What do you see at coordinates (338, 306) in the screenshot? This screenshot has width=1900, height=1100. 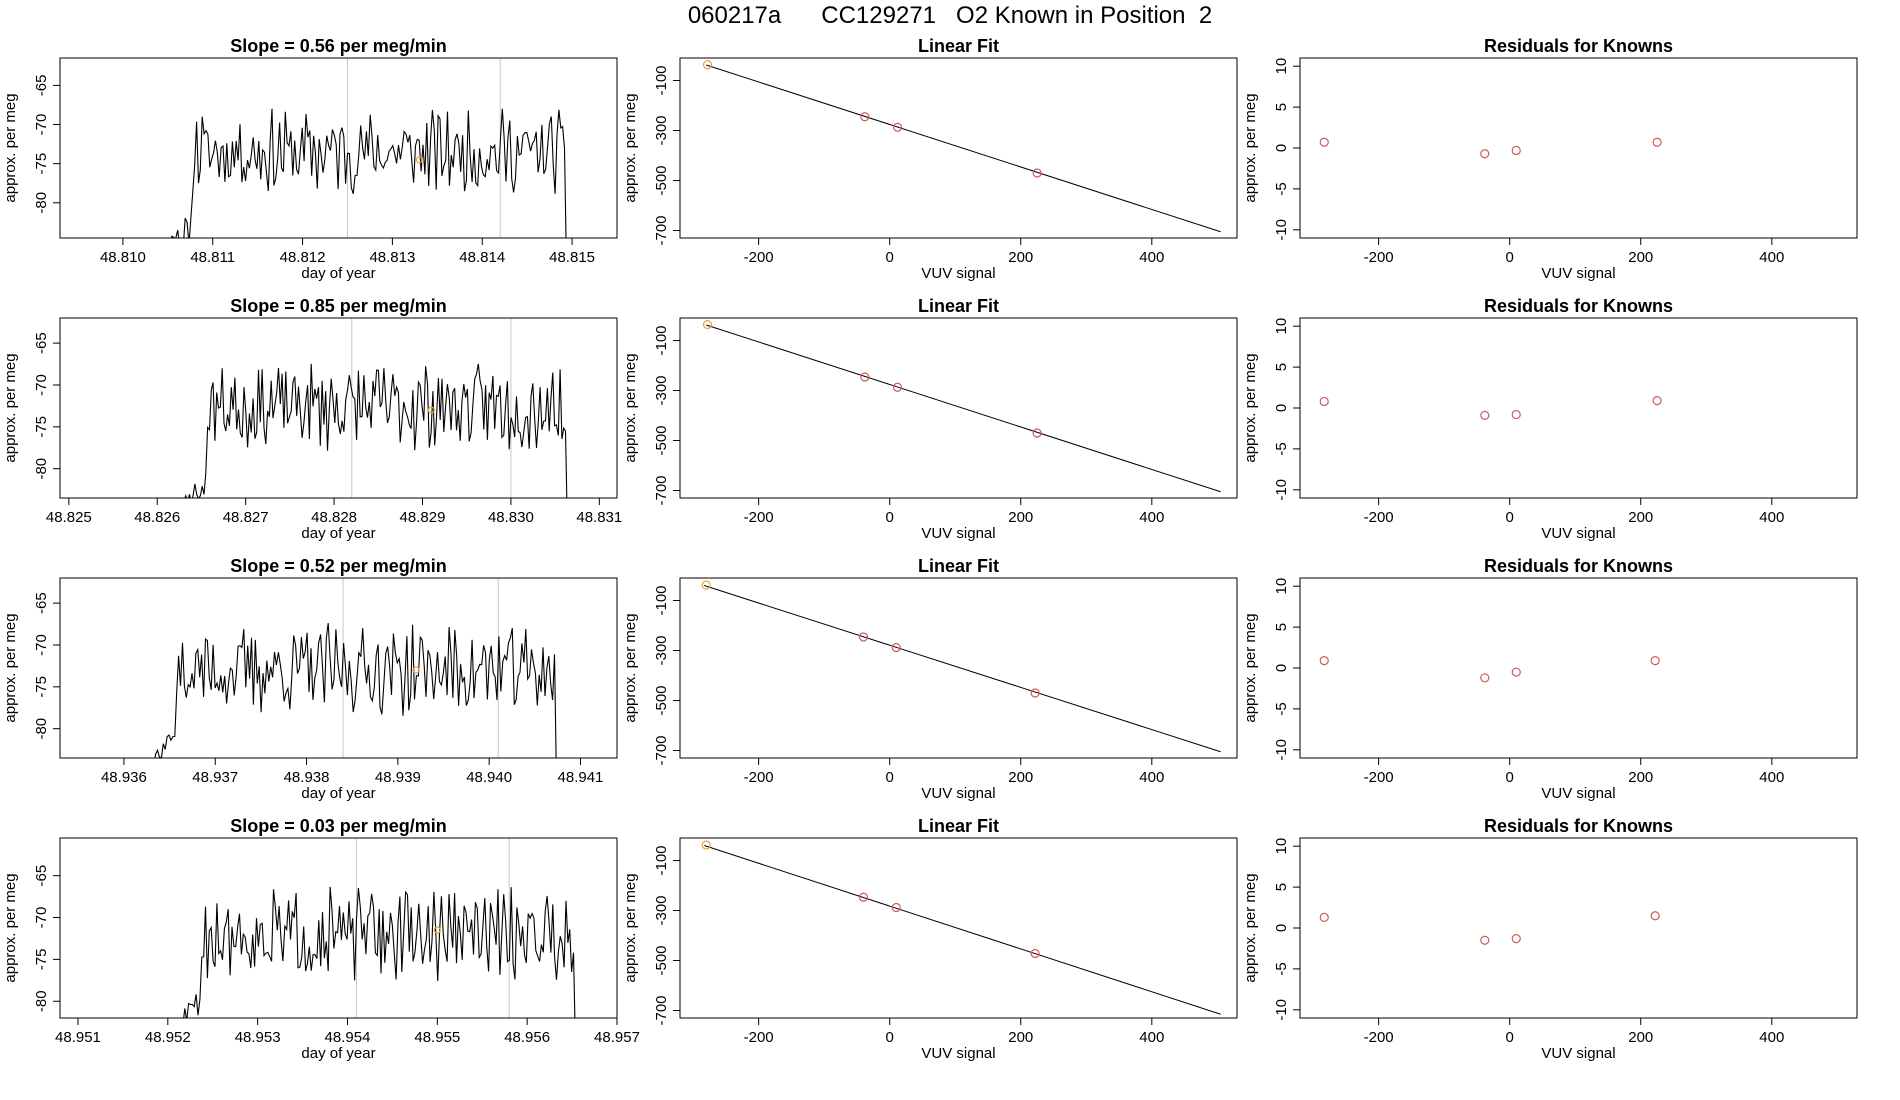 I see `panel-title: Slope = 0.85 per meg/min` at bounding box center [338, 306].